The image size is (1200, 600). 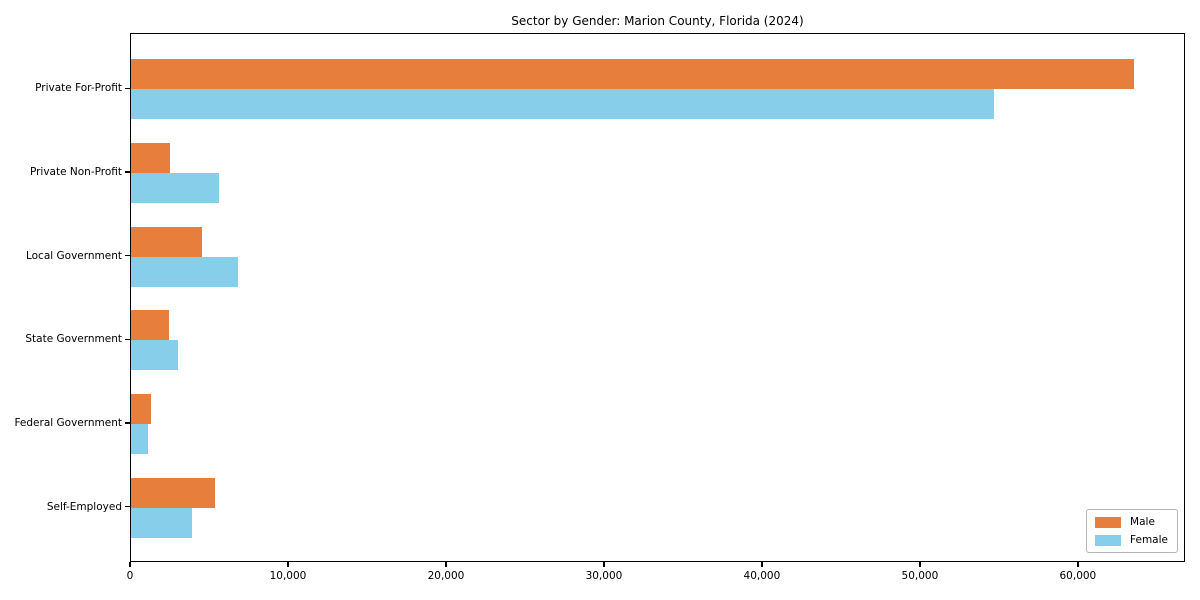 I want to click on y-tick-label-local-government: Local Government, so click(x=73, y=255).